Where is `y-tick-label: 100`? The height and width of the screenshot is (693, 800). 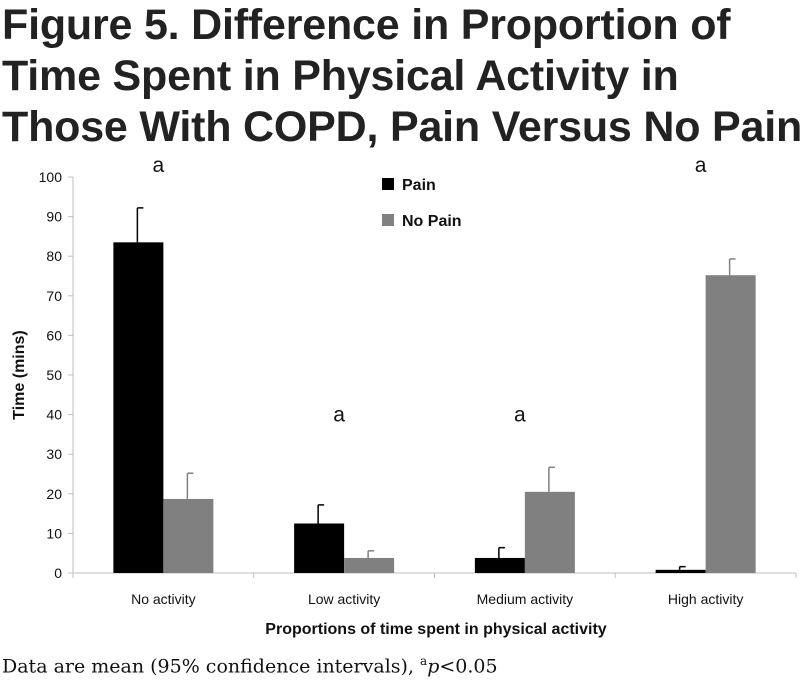 y-tick-label: 100 is located at coordinates (51, 177).